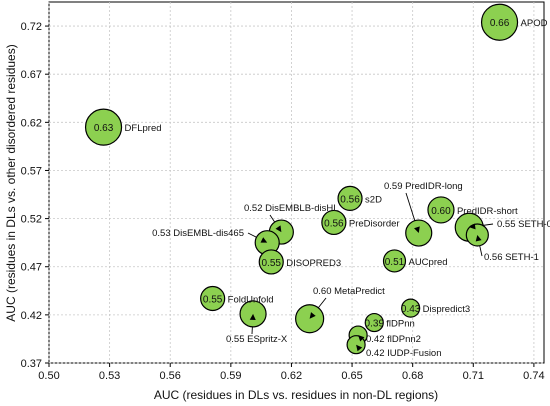 The image size is (550, 406). Describe the element at coordinates (447, 309) in the screenshot. I see `point-name-label: Dispredict3` at that location.